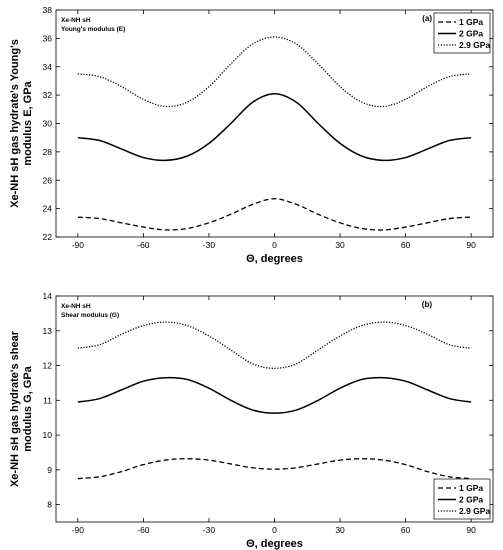 This screenshot has width=503, height=550. Describe the element at coordinates (48, 67) in the screenshot. I see `y-tick-label: 34` at that location.